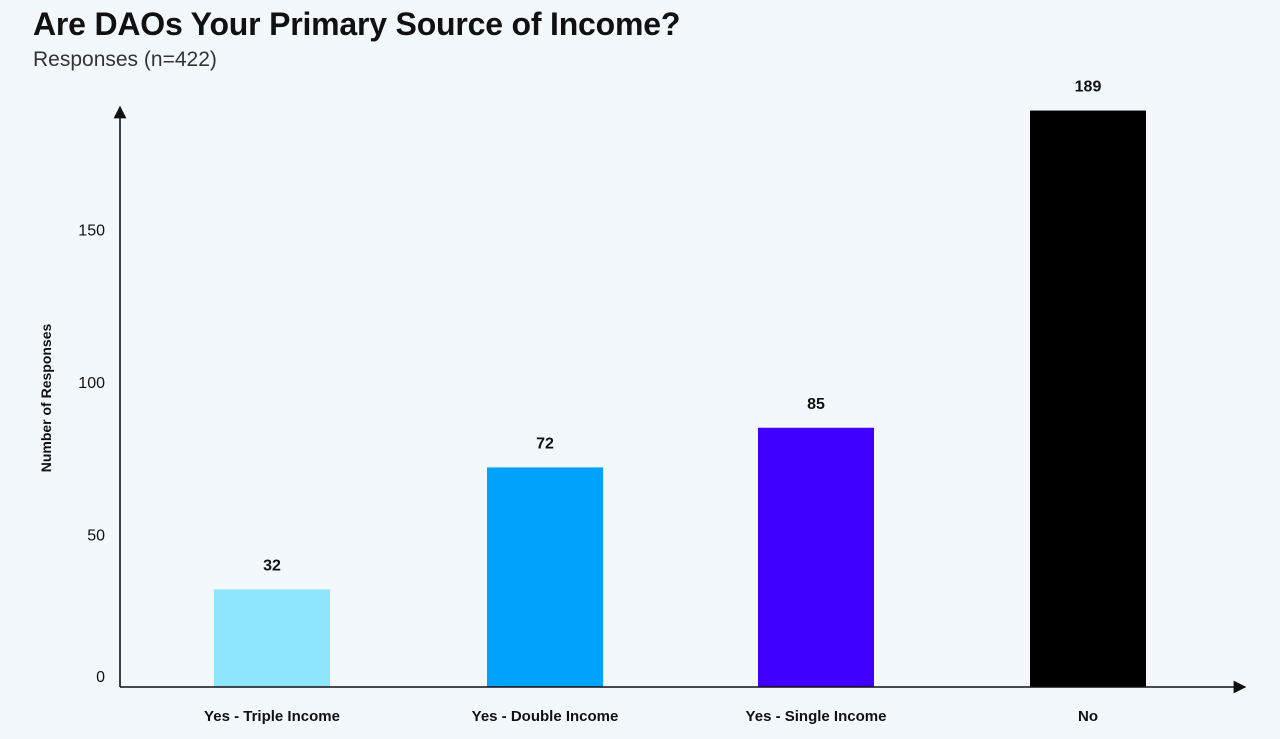 The image size is (1280, 739). Describe the element at coordinates (272, 716) in the screenshot. I see `category-label: Yes - Triple Income` at that location.